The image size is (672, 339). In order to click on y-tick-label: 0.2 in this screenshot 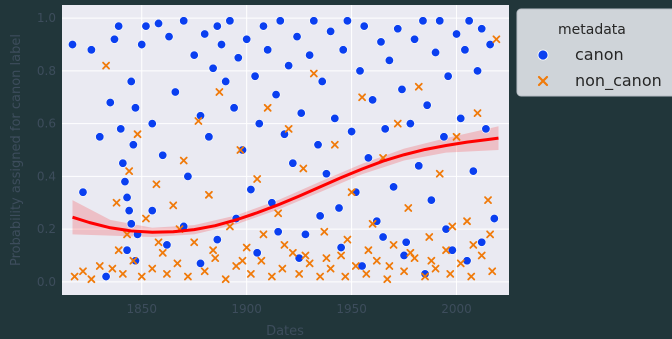, I will do `click(46, 229)`.